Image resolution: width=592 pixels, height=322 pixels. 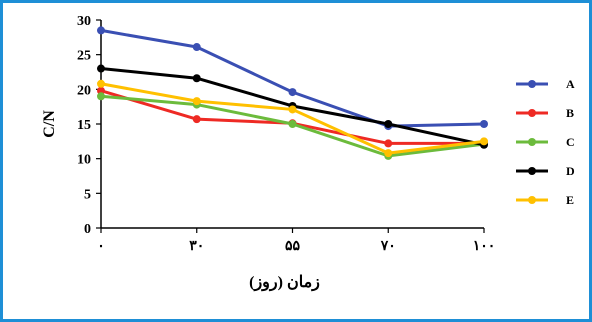 I want to click on legend-marker-d, so click(x=532, y=171).